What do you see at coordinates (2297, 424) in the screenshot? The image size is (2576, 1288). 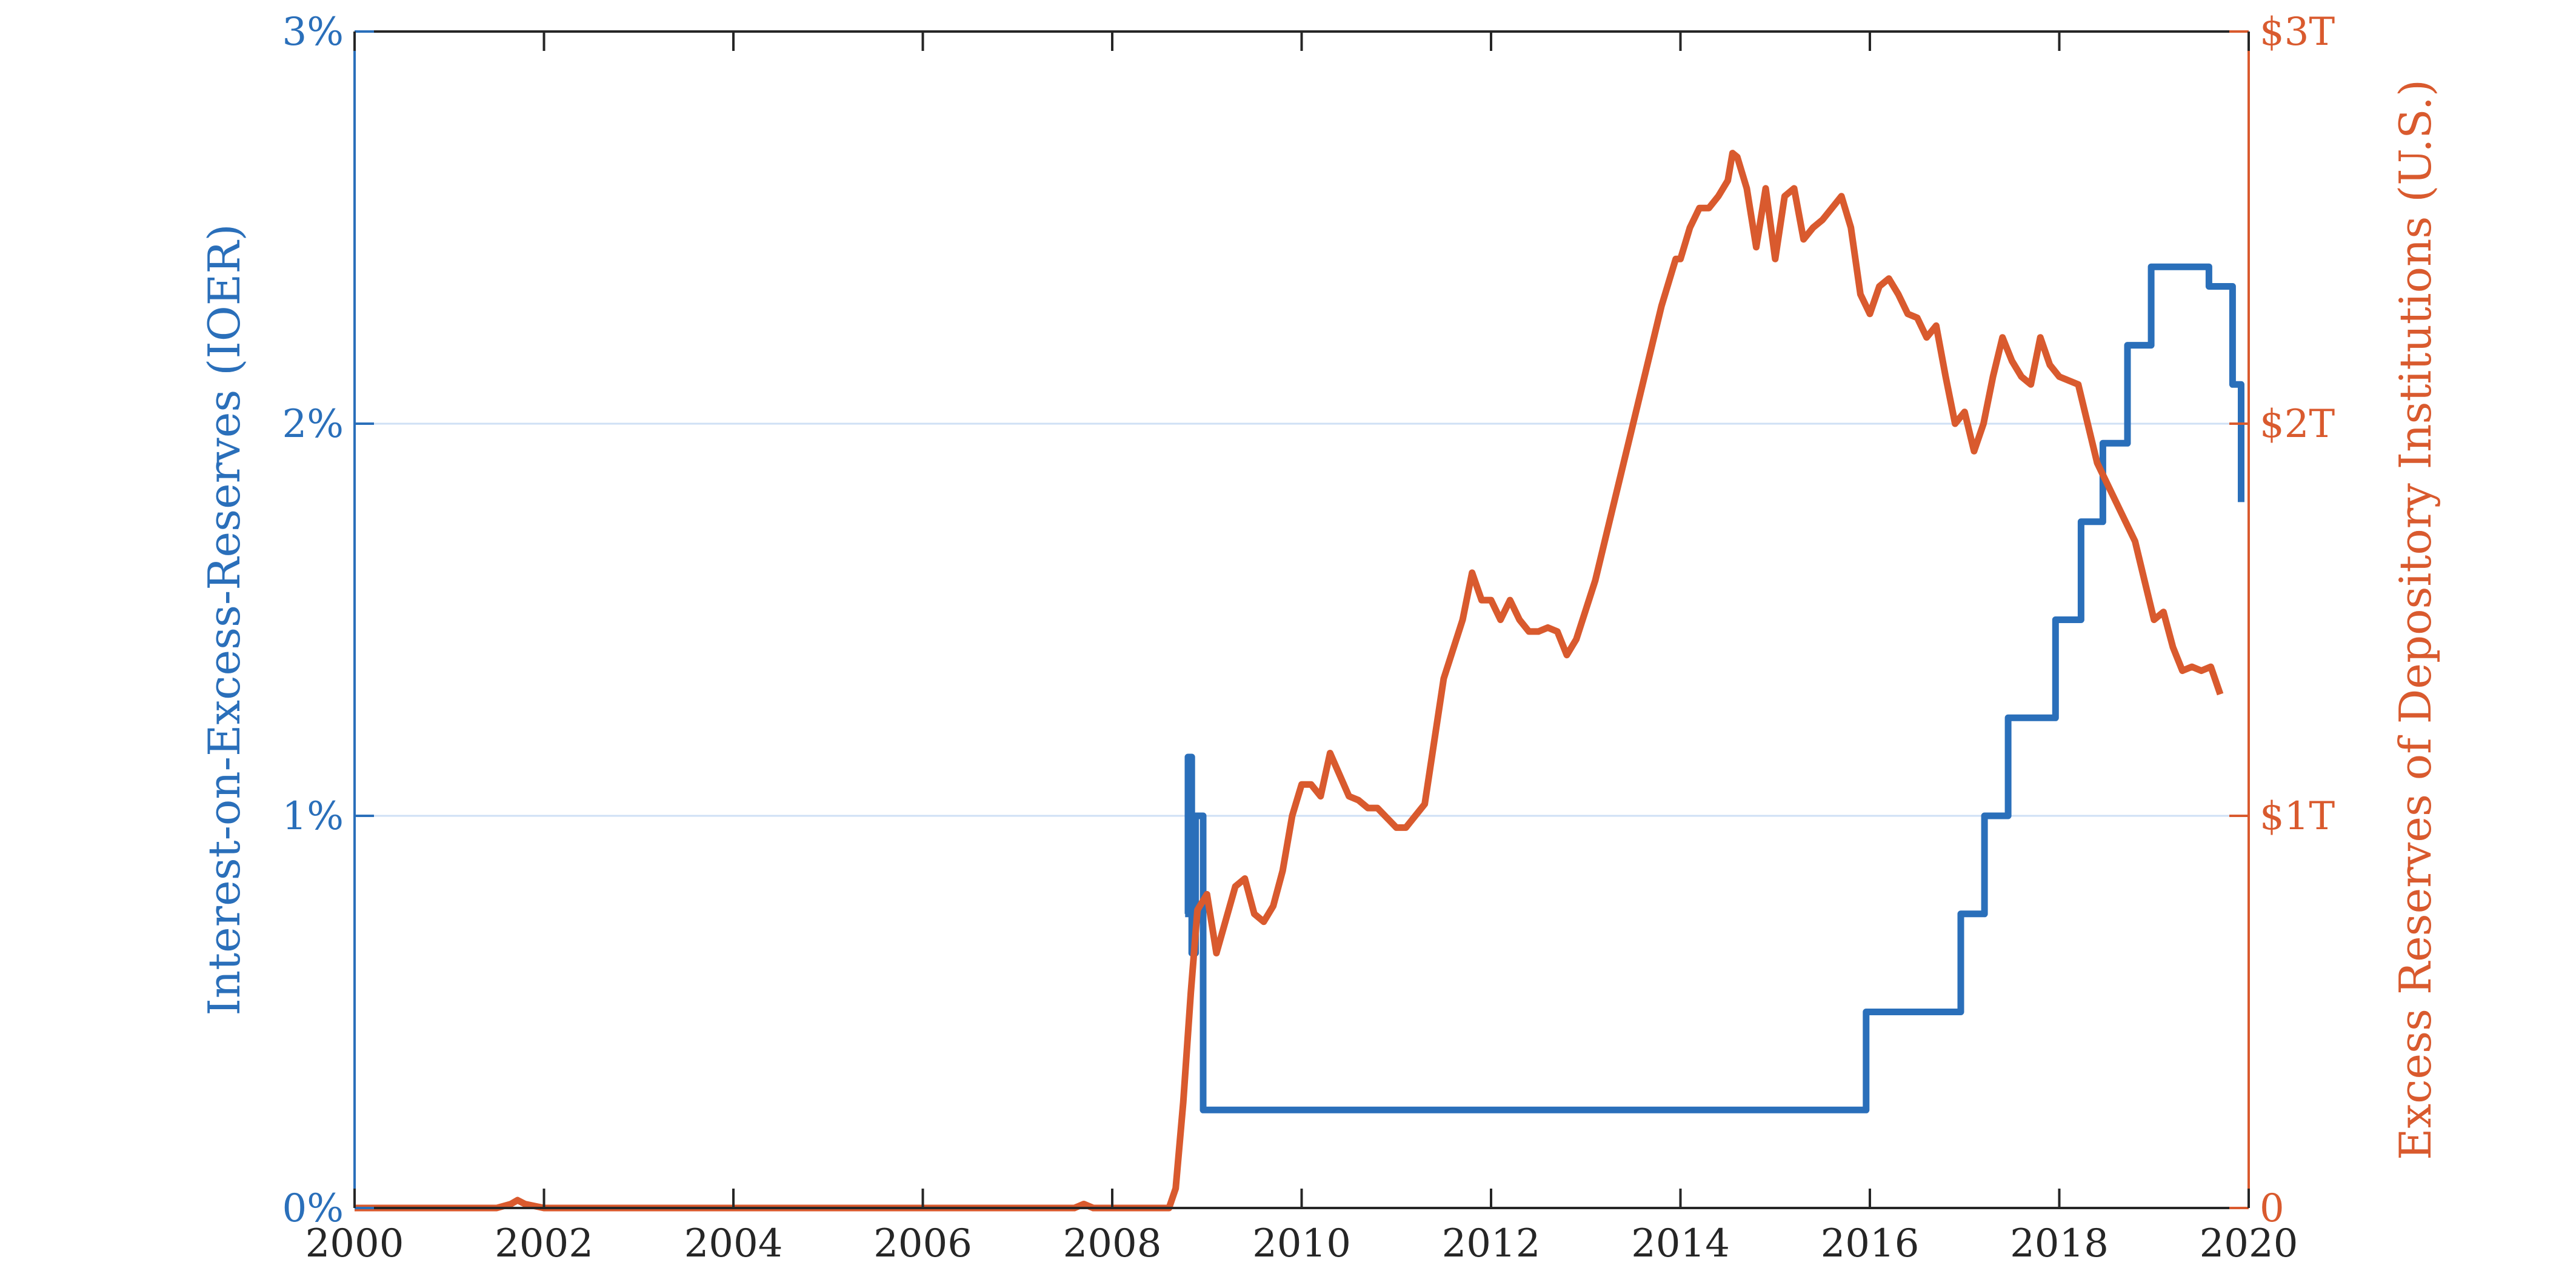 I see `right-y-tick-label: $2T` at bounding box center [2297, 424].